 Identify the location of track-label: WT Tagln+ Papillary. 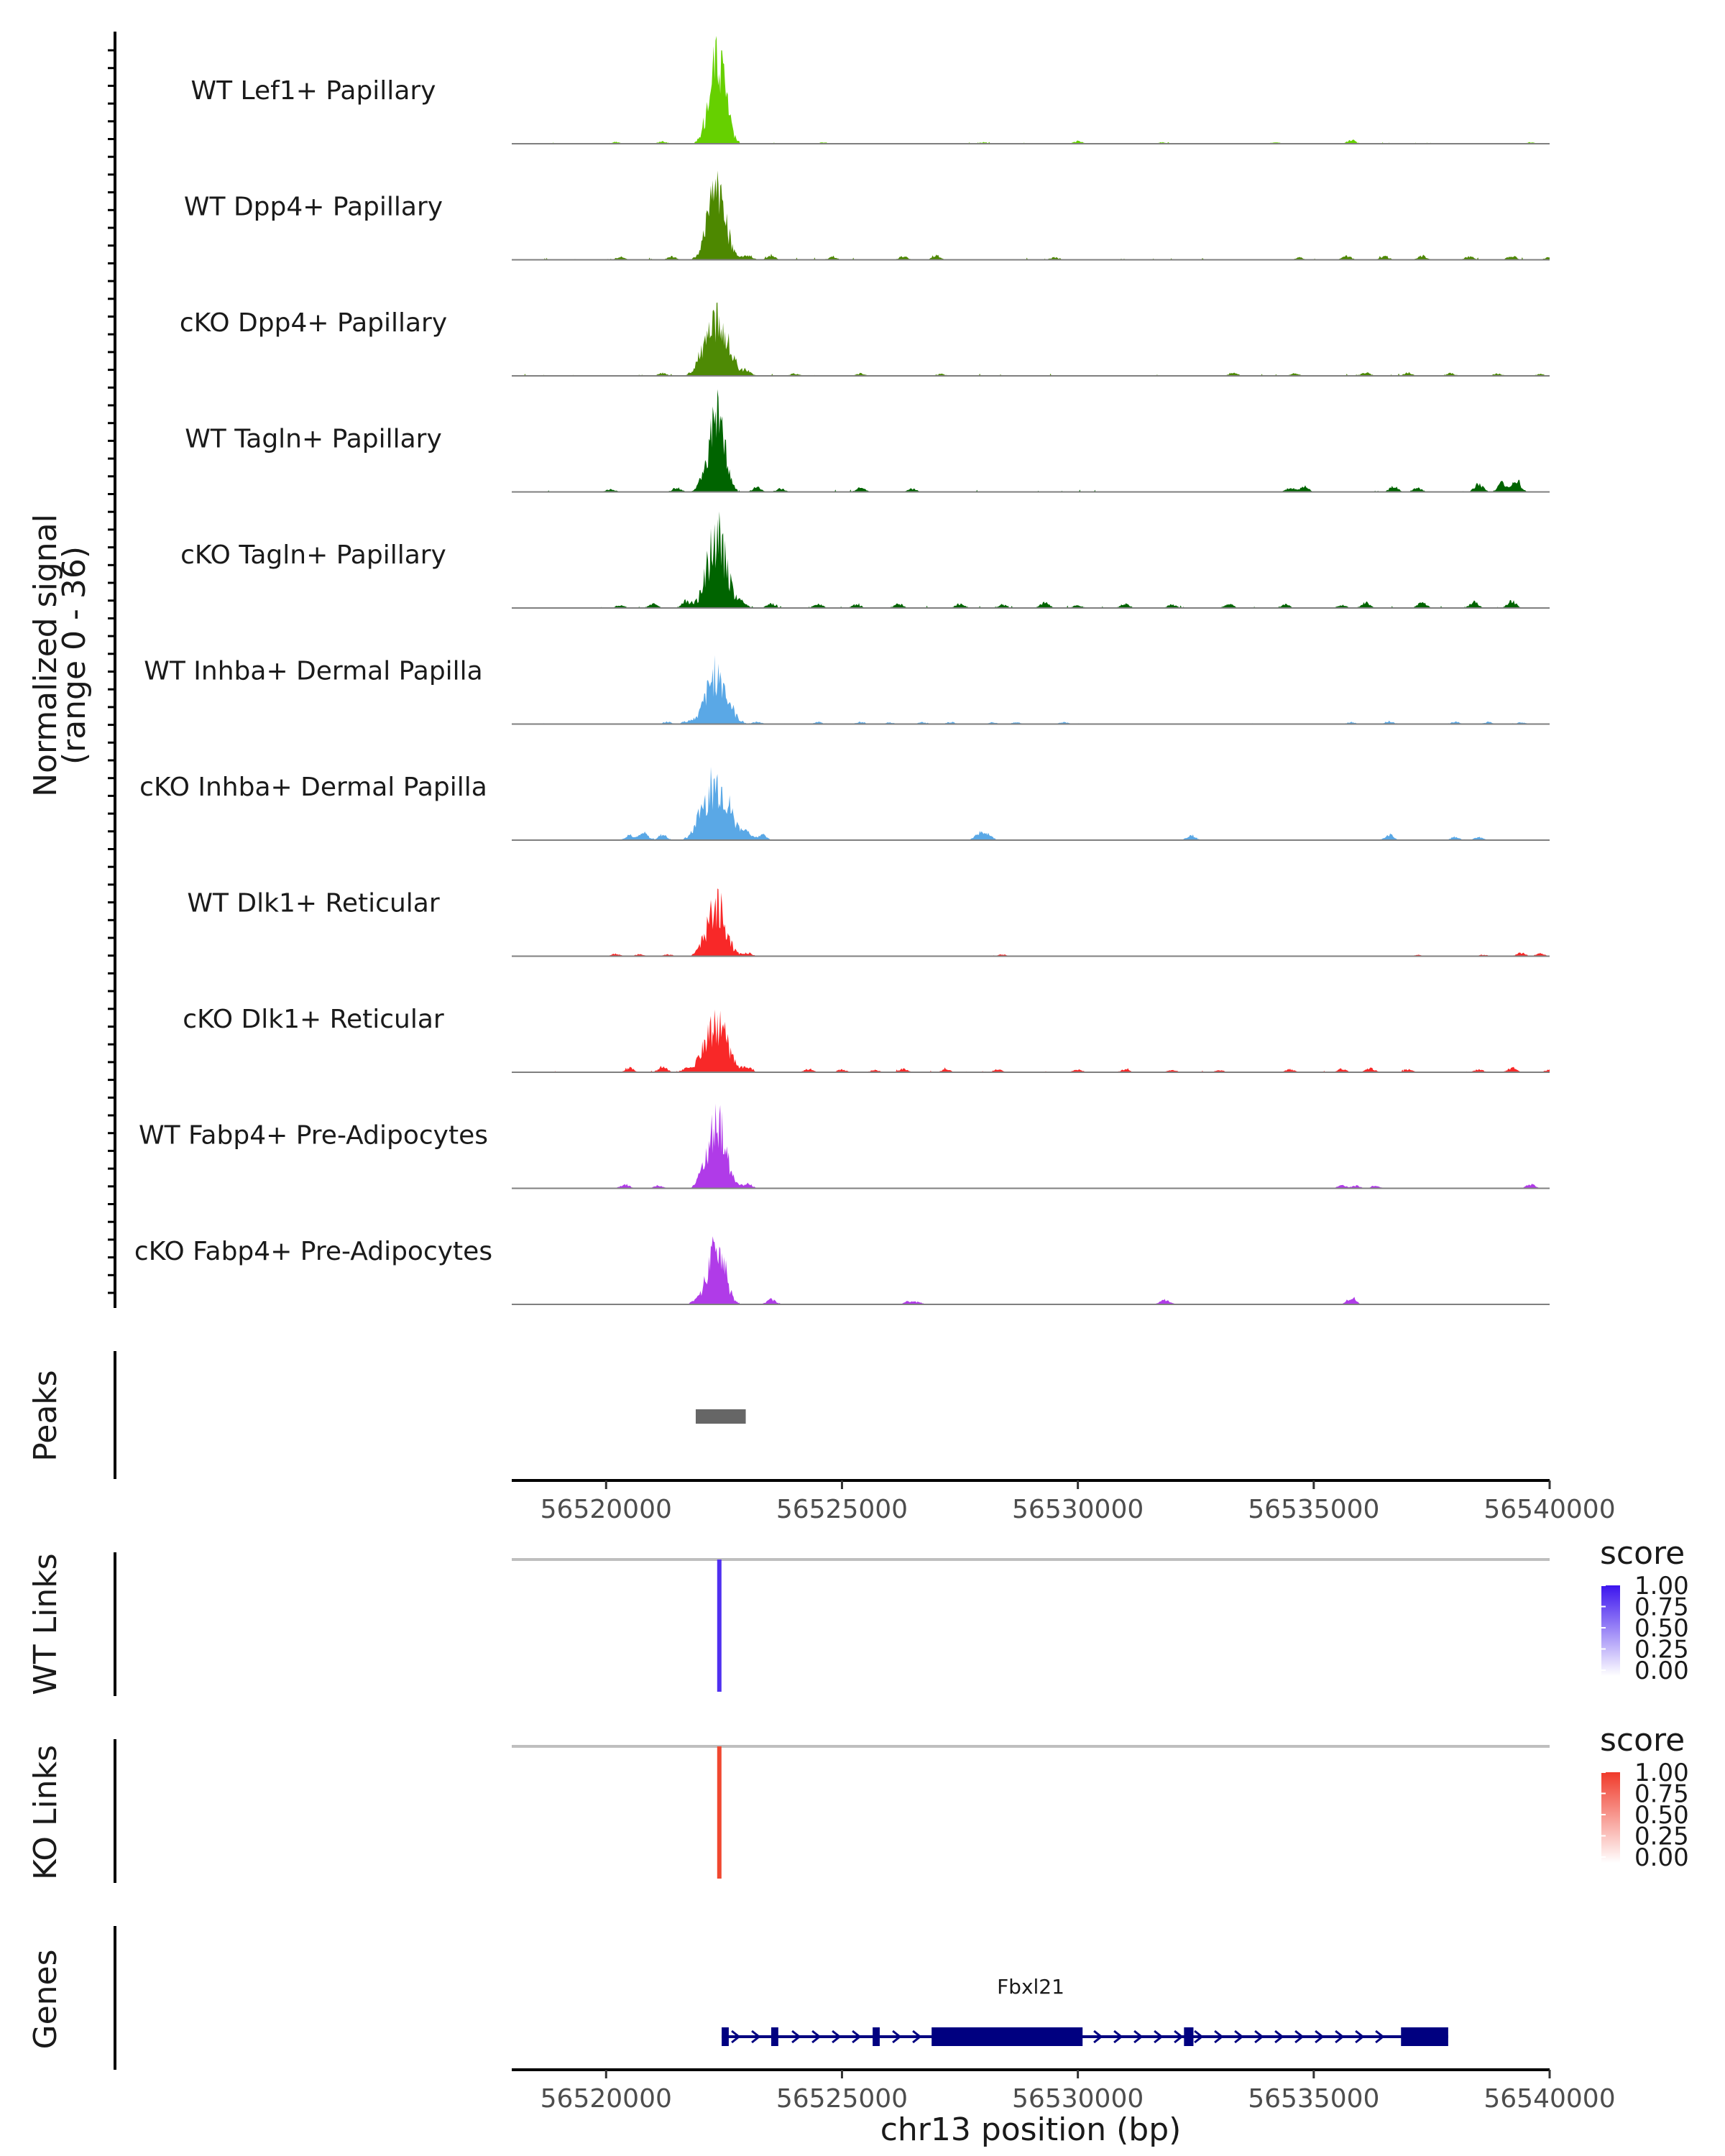
(313, 439).